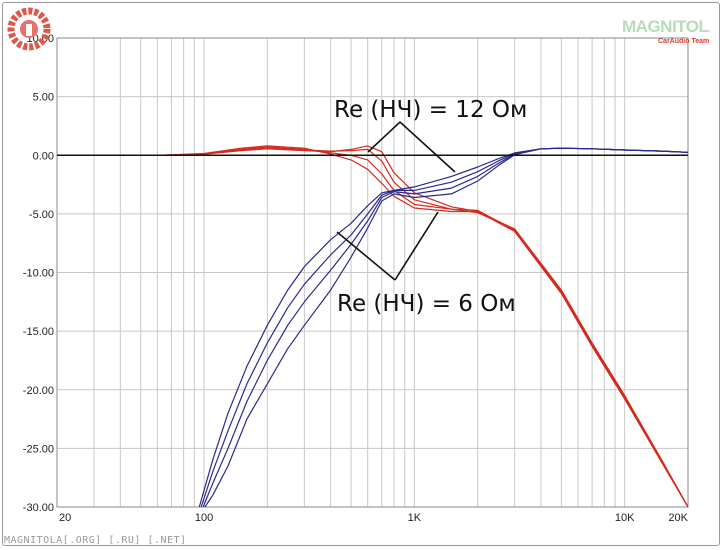 This screenshot has width=724, height=550. What do you see at coordinates (38, 449) in the screenshot?
I see `y-tick-label: -25.00` at bounding box center [38, 449].